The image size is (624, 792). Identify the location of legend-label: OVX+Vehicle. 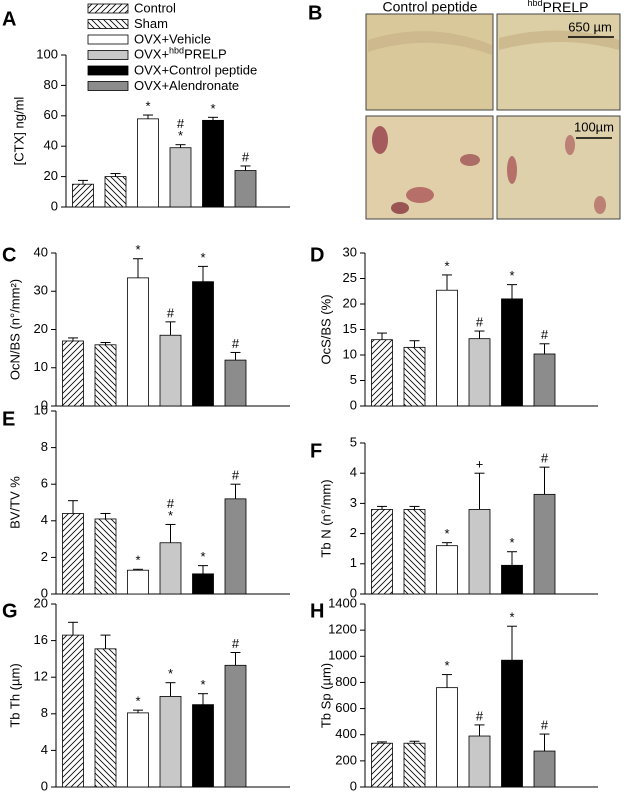
(172, 38).